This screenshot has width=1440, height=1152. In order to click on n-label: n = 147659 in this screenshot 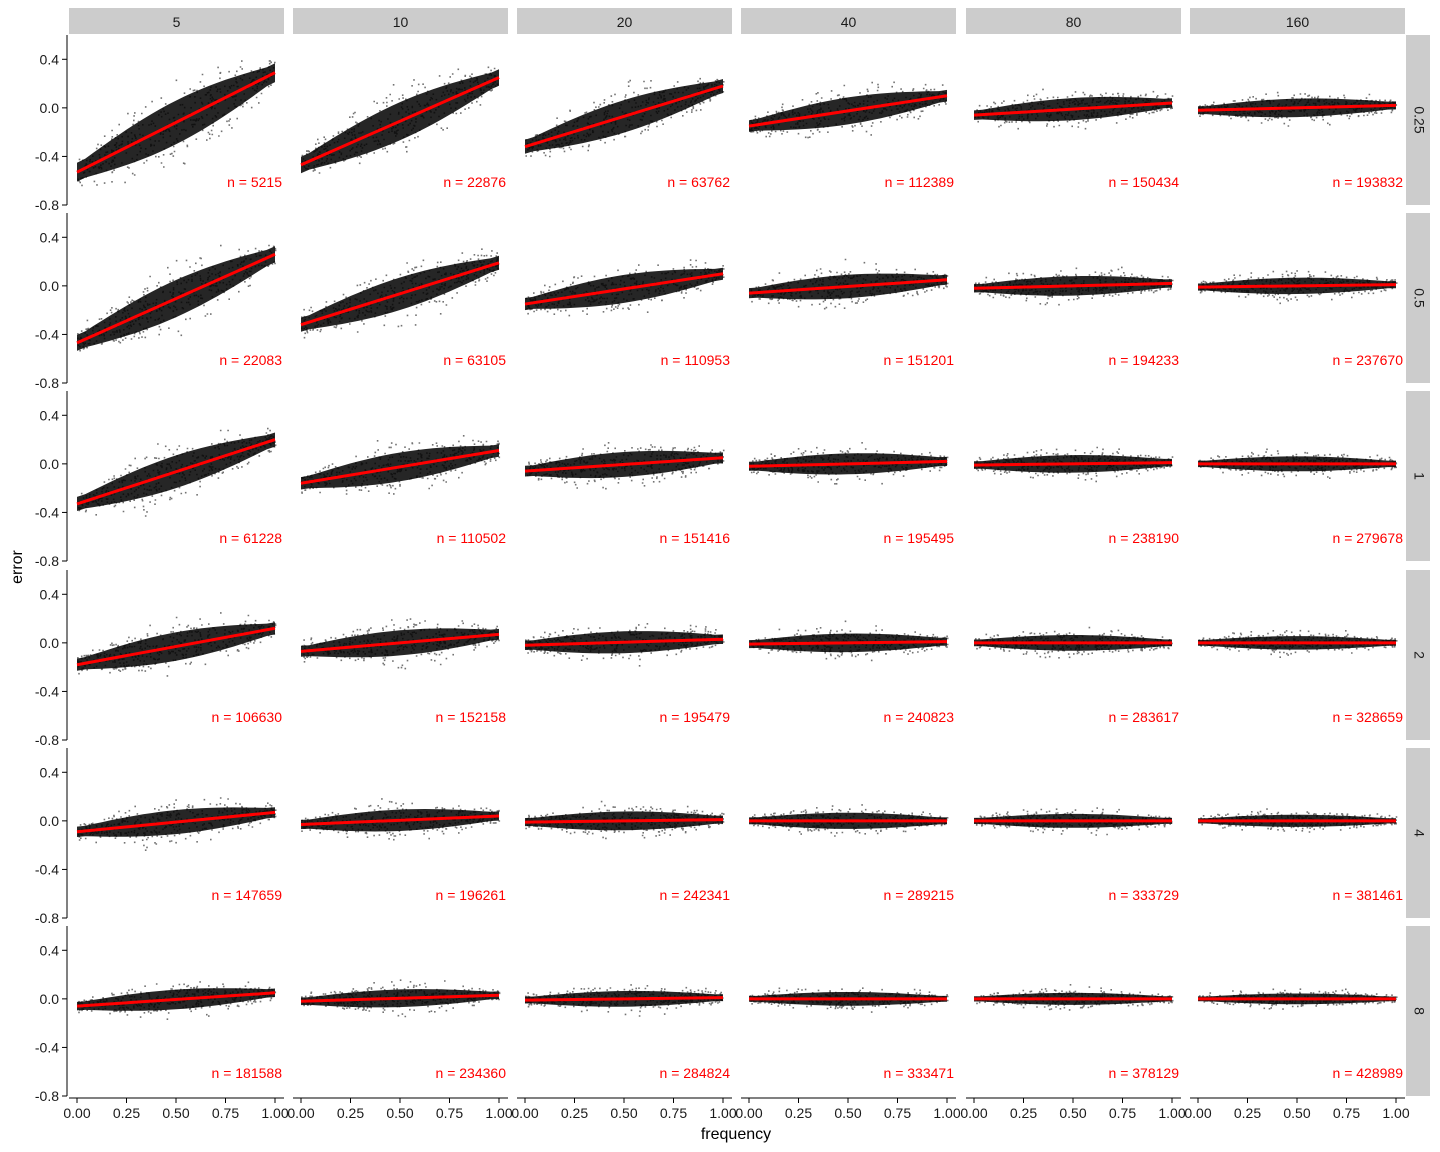, I will do `click(247, 895)`.